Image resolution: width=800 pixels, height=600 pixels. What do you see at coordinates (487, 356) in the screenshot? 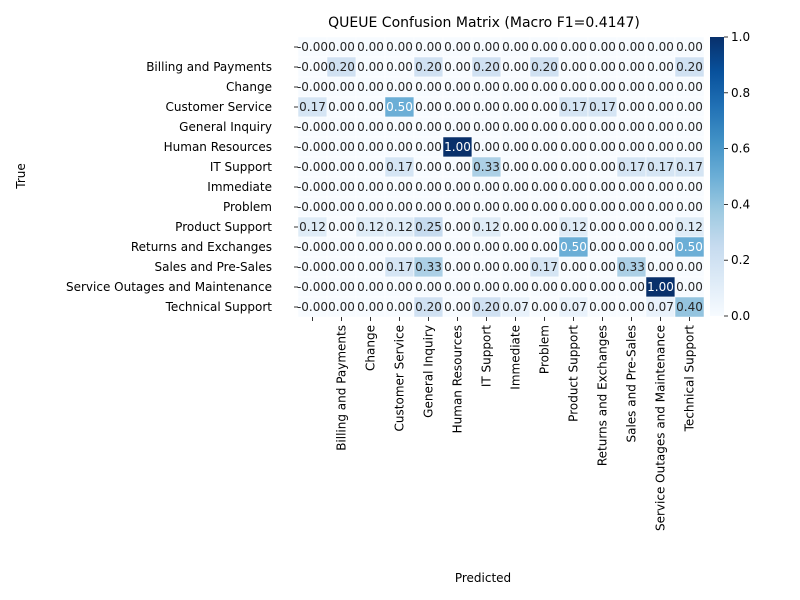
I see `col-tick-label: IT Support` at bounding box center [487, 356].